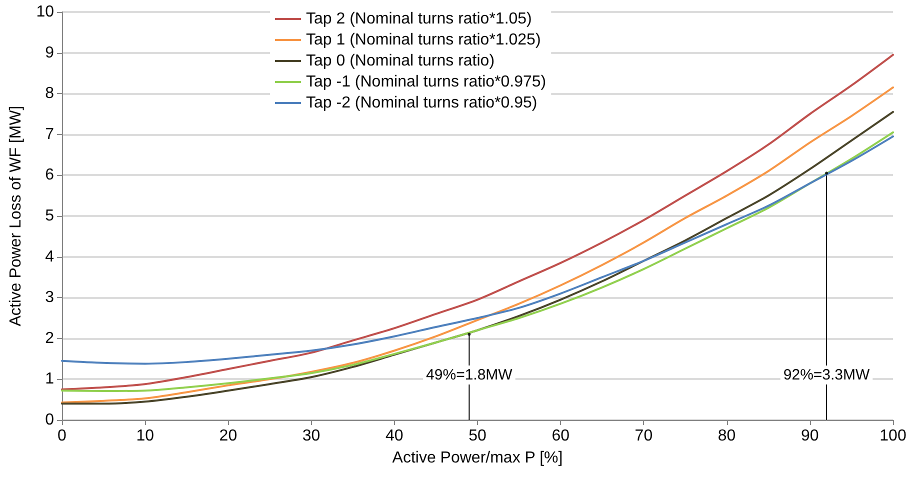 The width and height of the screenshot is (912, 480). I want to click on x-tick-label: 30, so click(311, 436).